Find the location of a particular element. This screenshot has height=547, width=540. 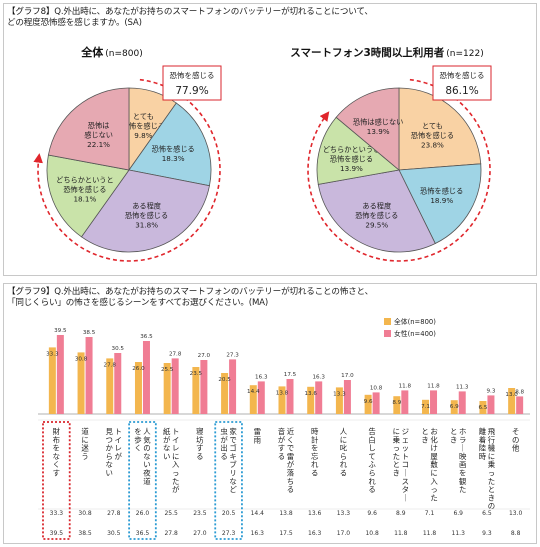

slice-value: 18.1% is located at coordinates (84, 198).